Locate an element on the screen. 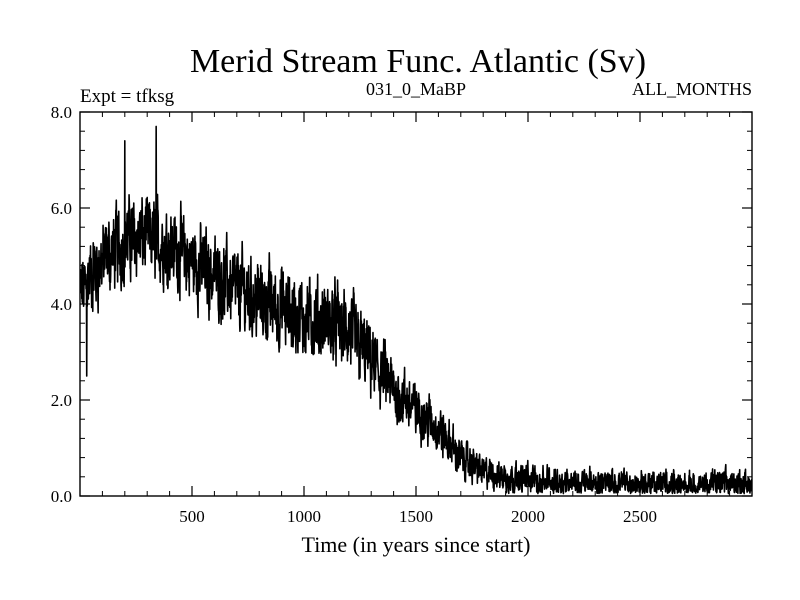  y-tick-label: 6.0 is located at coordinates (61, 208).